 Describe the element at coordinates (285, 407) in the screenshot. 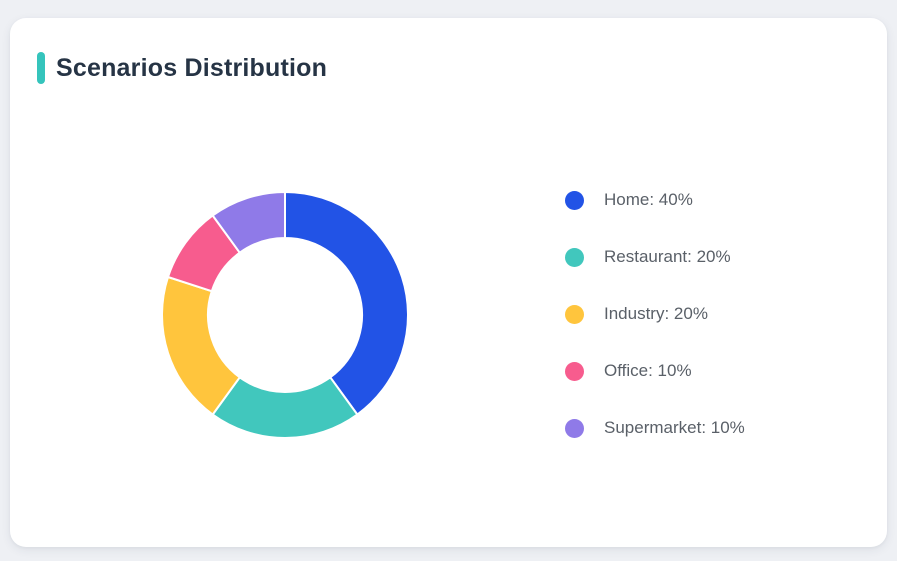

I see `pie-segment-restaurant` at that location.